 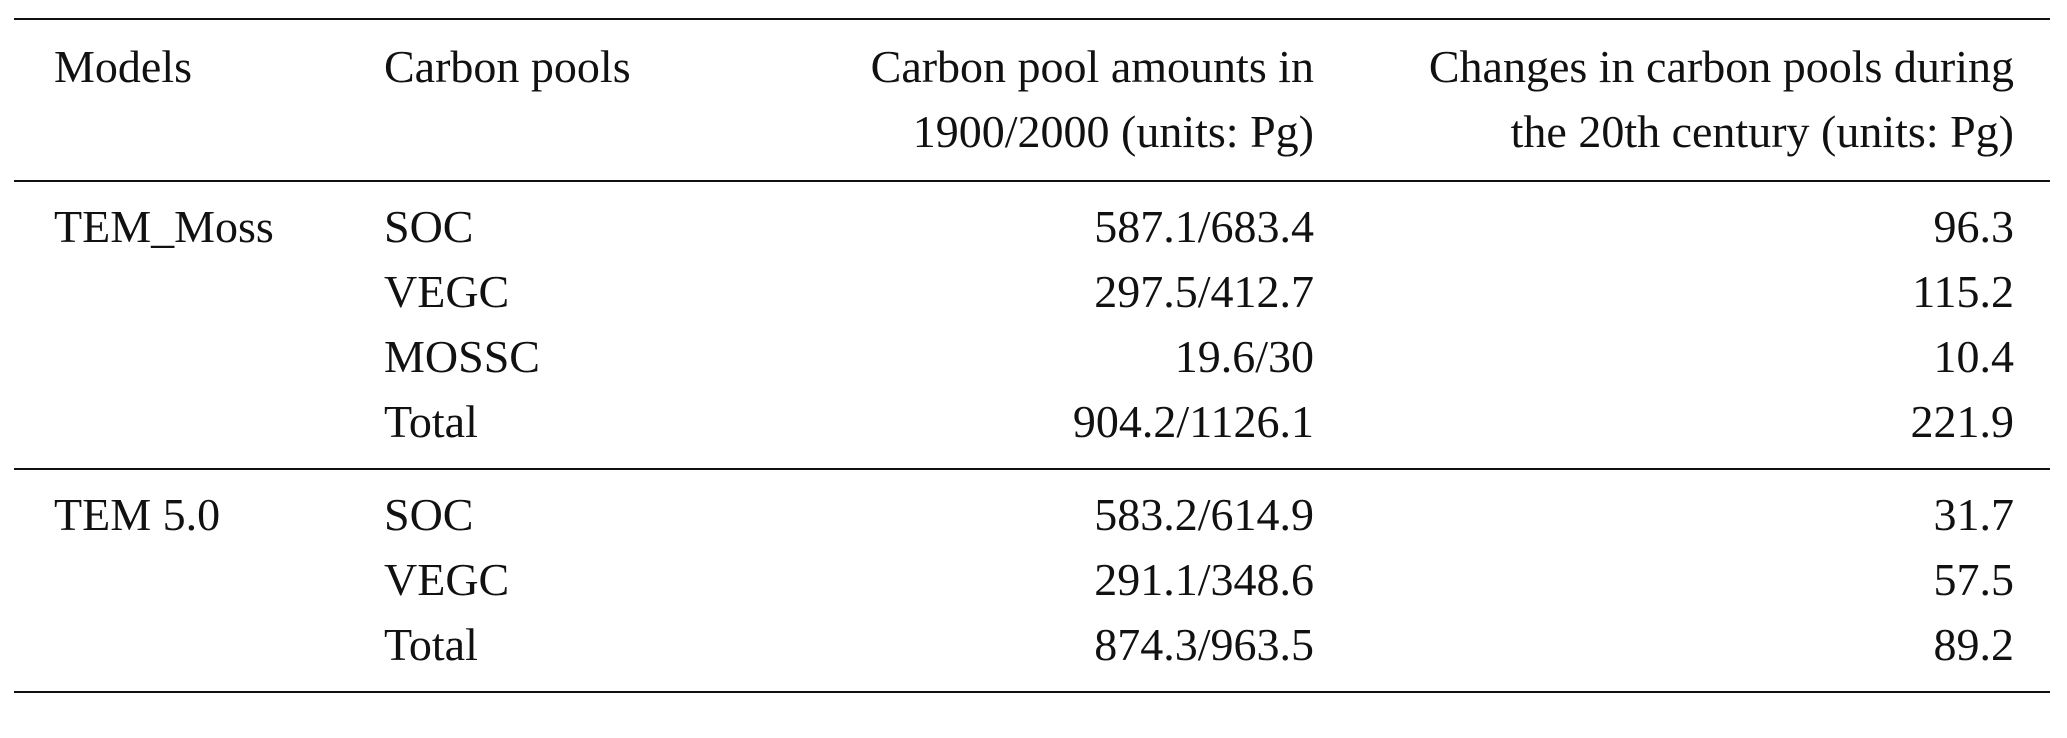 What do you see at coordinates (1032, 508) in the screenshot?
I see `table-row: TEM 5.0 SOC 583.2/614.9 31.7` at bounding box center [1032, 508].